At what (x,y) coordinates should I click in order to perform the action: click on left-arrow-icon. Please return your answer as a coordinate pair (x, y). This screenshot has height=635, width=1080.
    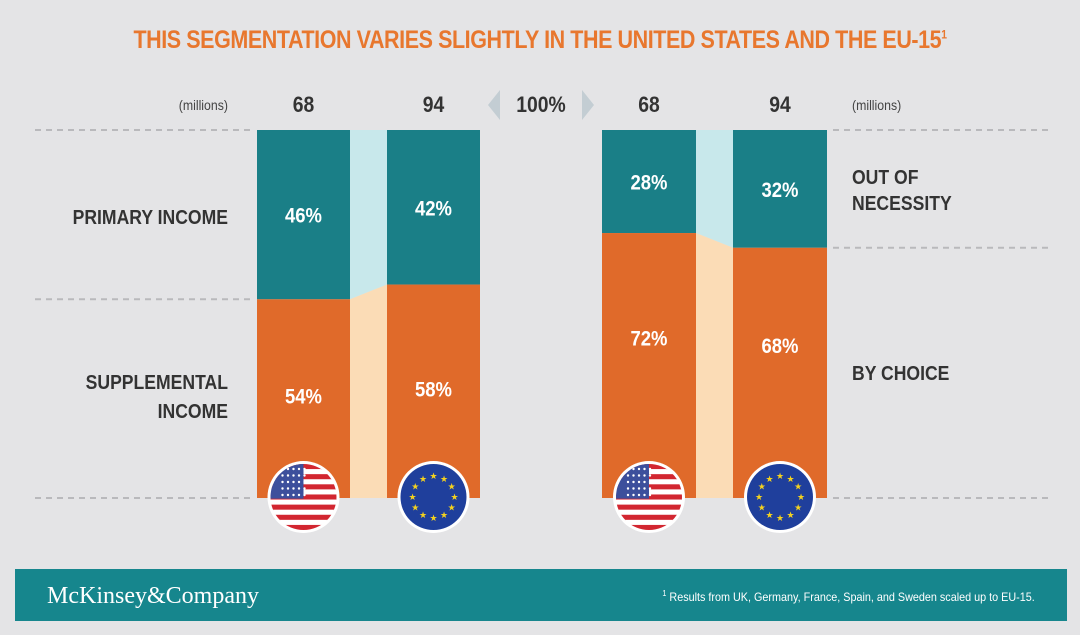
    Looking at the image, I should click on (494, 105).